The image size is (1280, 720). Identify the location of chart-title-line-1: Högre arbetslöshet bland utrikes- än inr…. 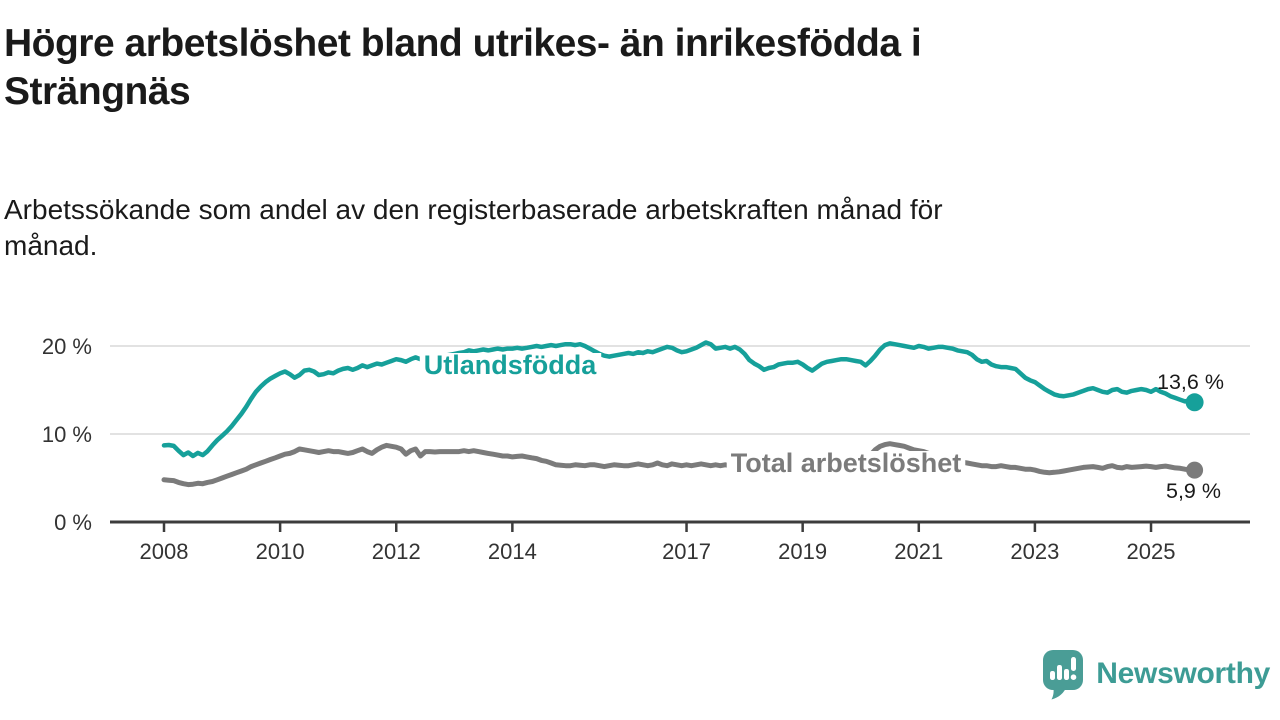
(463, 43).